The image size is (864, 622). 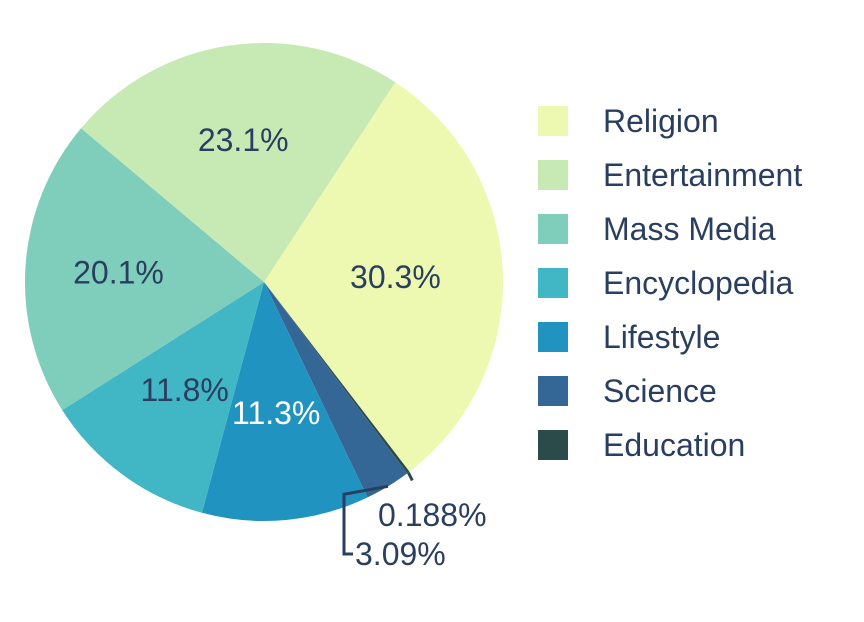 What do you see at coordinates (553, 121) in the screenshot?
I see `legend-swatch-religion` at bounding box center [553, 121].